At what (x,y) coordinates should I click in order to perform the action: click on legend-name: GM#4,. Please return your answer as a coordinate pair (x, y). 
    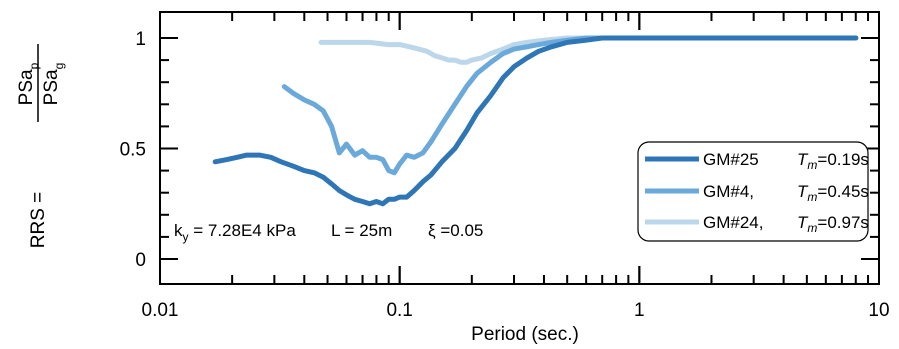
    Looking at the image, I should click on (728, 191).